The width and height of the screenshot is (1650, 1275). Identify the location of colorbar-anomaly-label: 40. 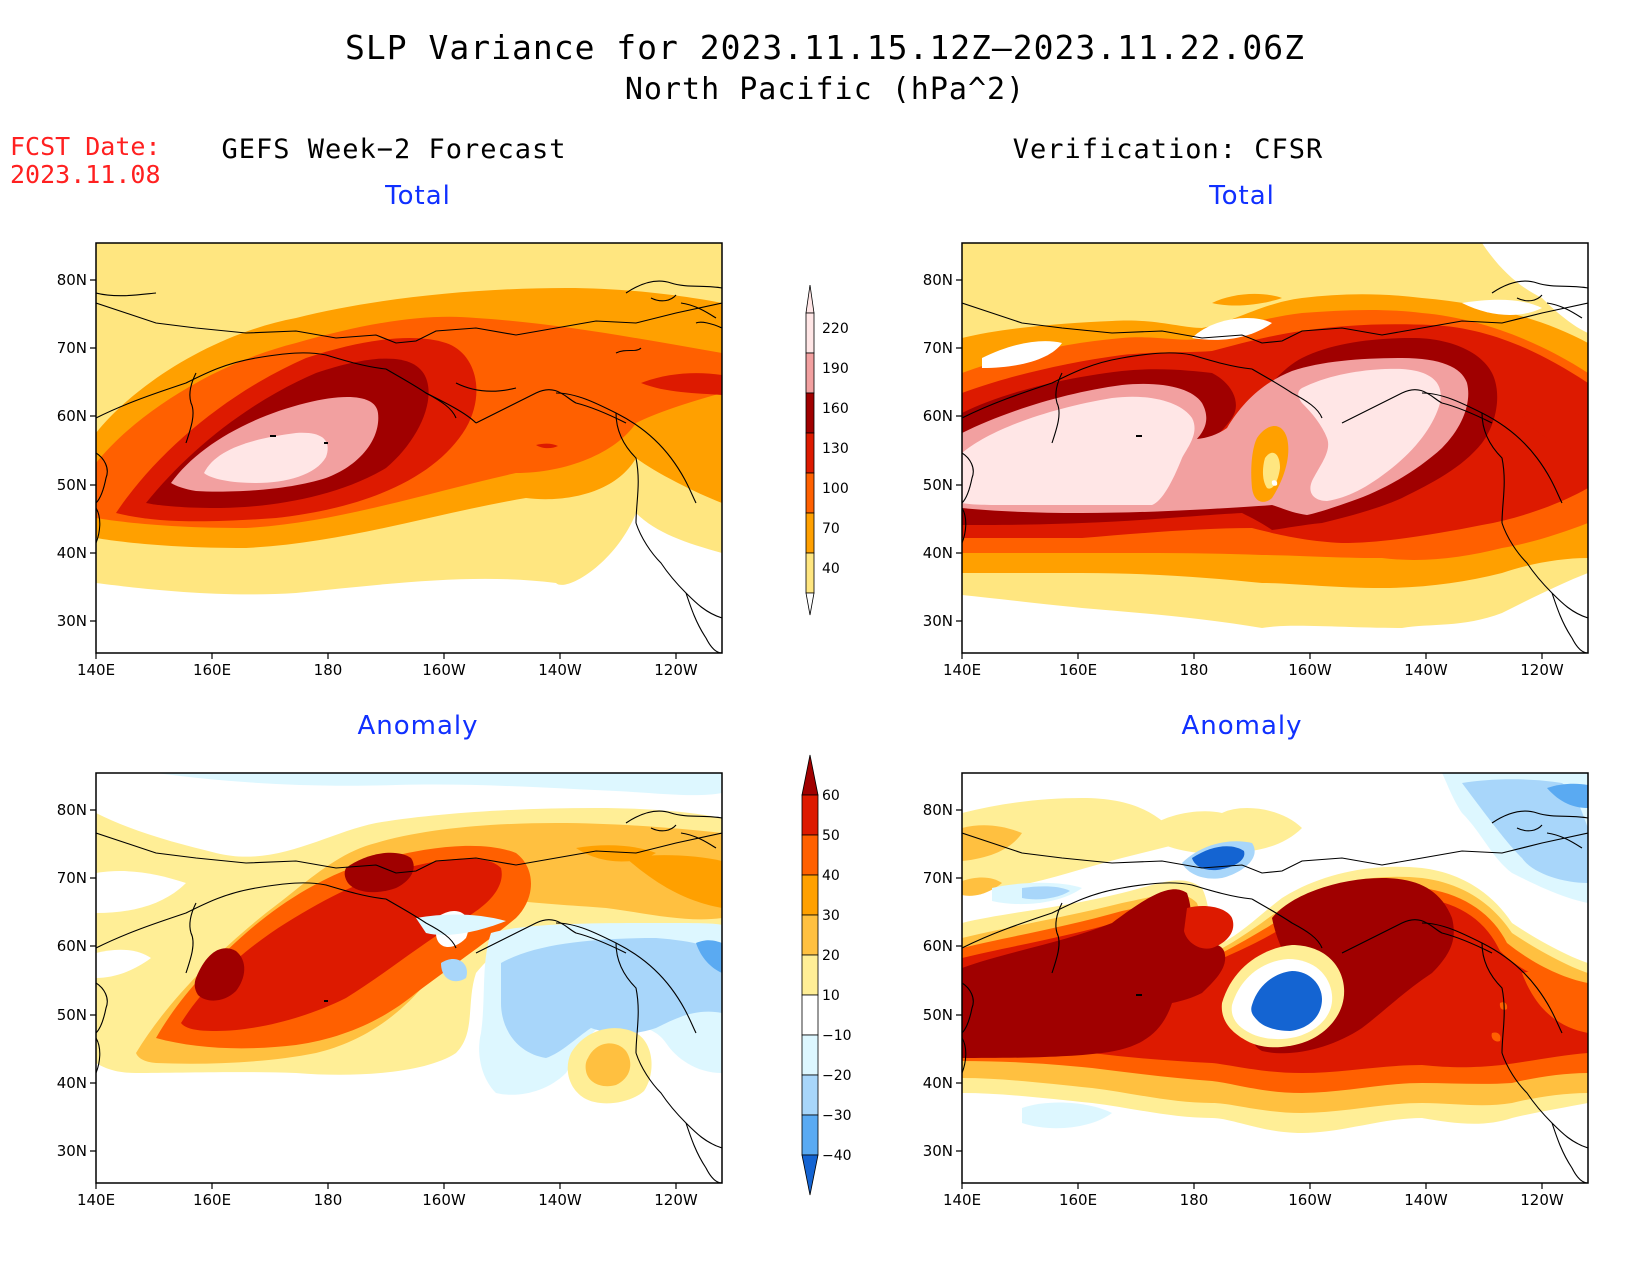
(831, 876).